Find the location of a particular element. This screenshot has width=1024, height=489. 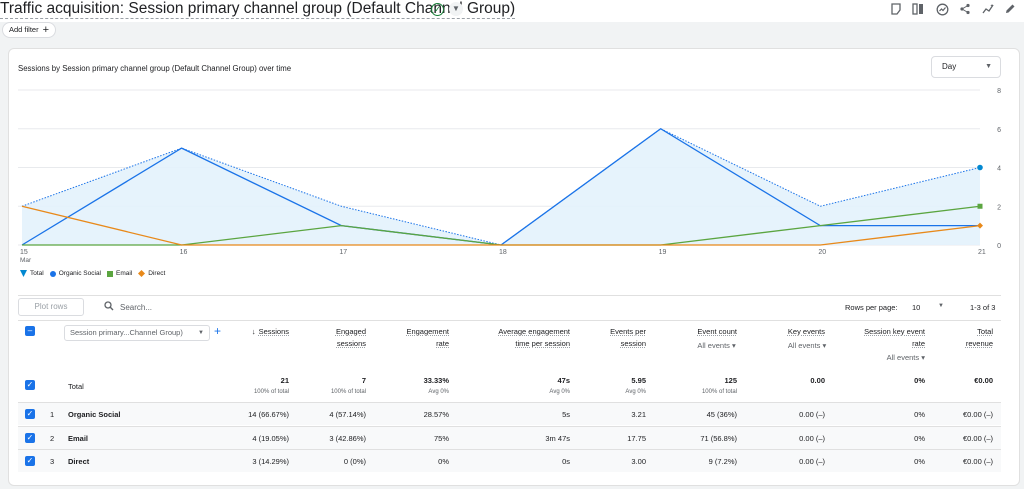

table-cell: 28.57% is located at coordinates (436, 414).